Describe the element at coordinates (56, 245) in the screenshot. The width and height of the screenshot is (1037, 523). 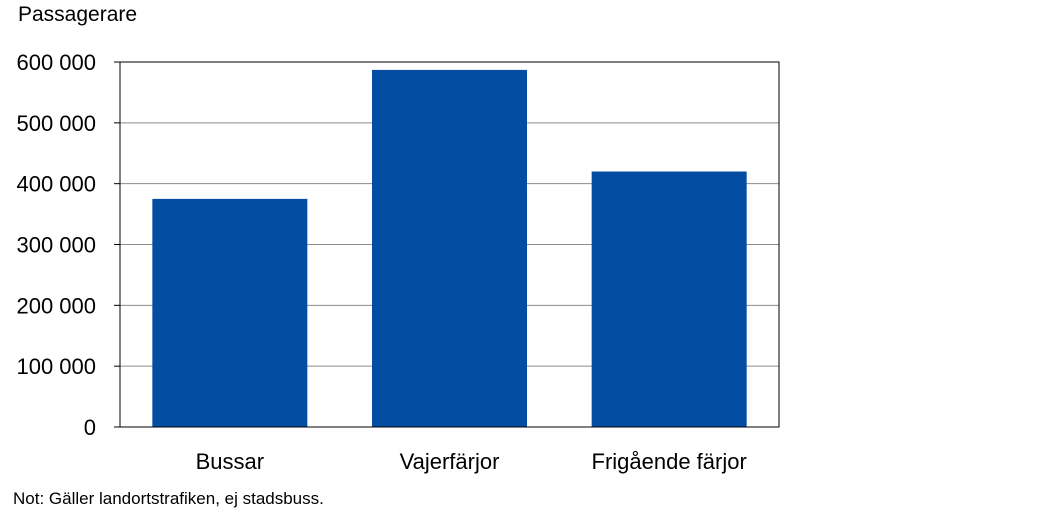
I see `y-tick-label: 300 000` at that location.